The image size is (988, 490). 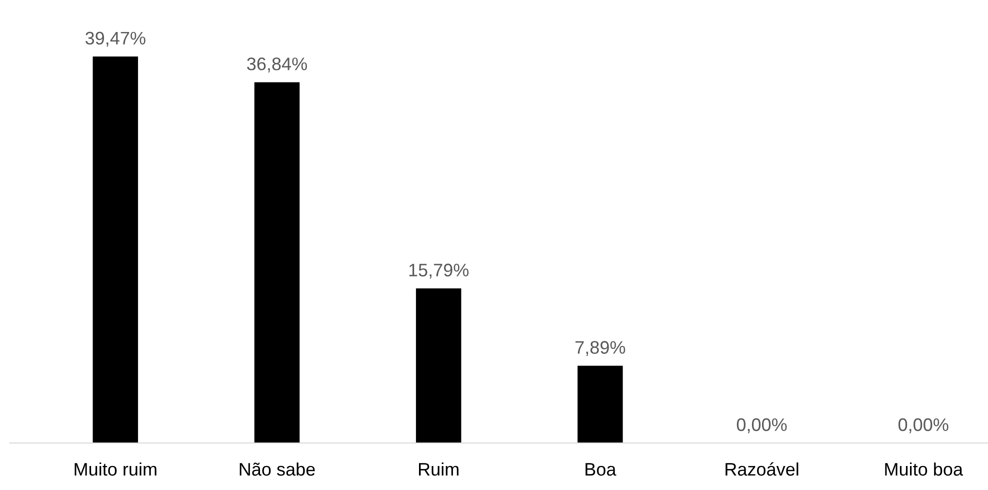 What do you see at coordinates (601, 348) in the screenshot?
I see `data-label: 7,89%` at bounding box center [601, 348].